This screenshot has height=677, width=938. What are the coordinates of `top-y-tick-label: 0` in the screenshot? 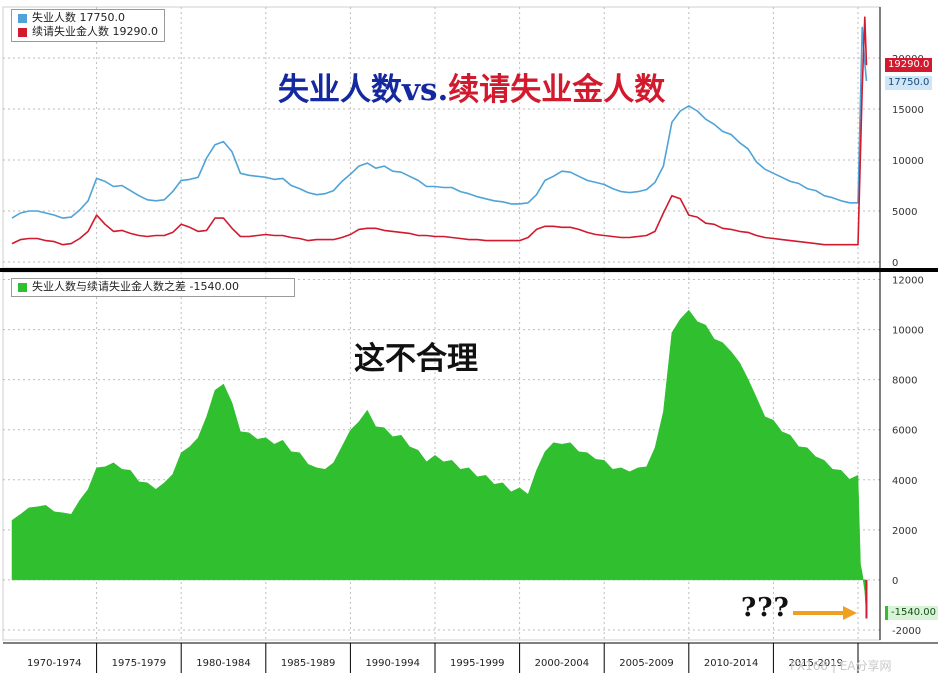 It's located at (895, 263).